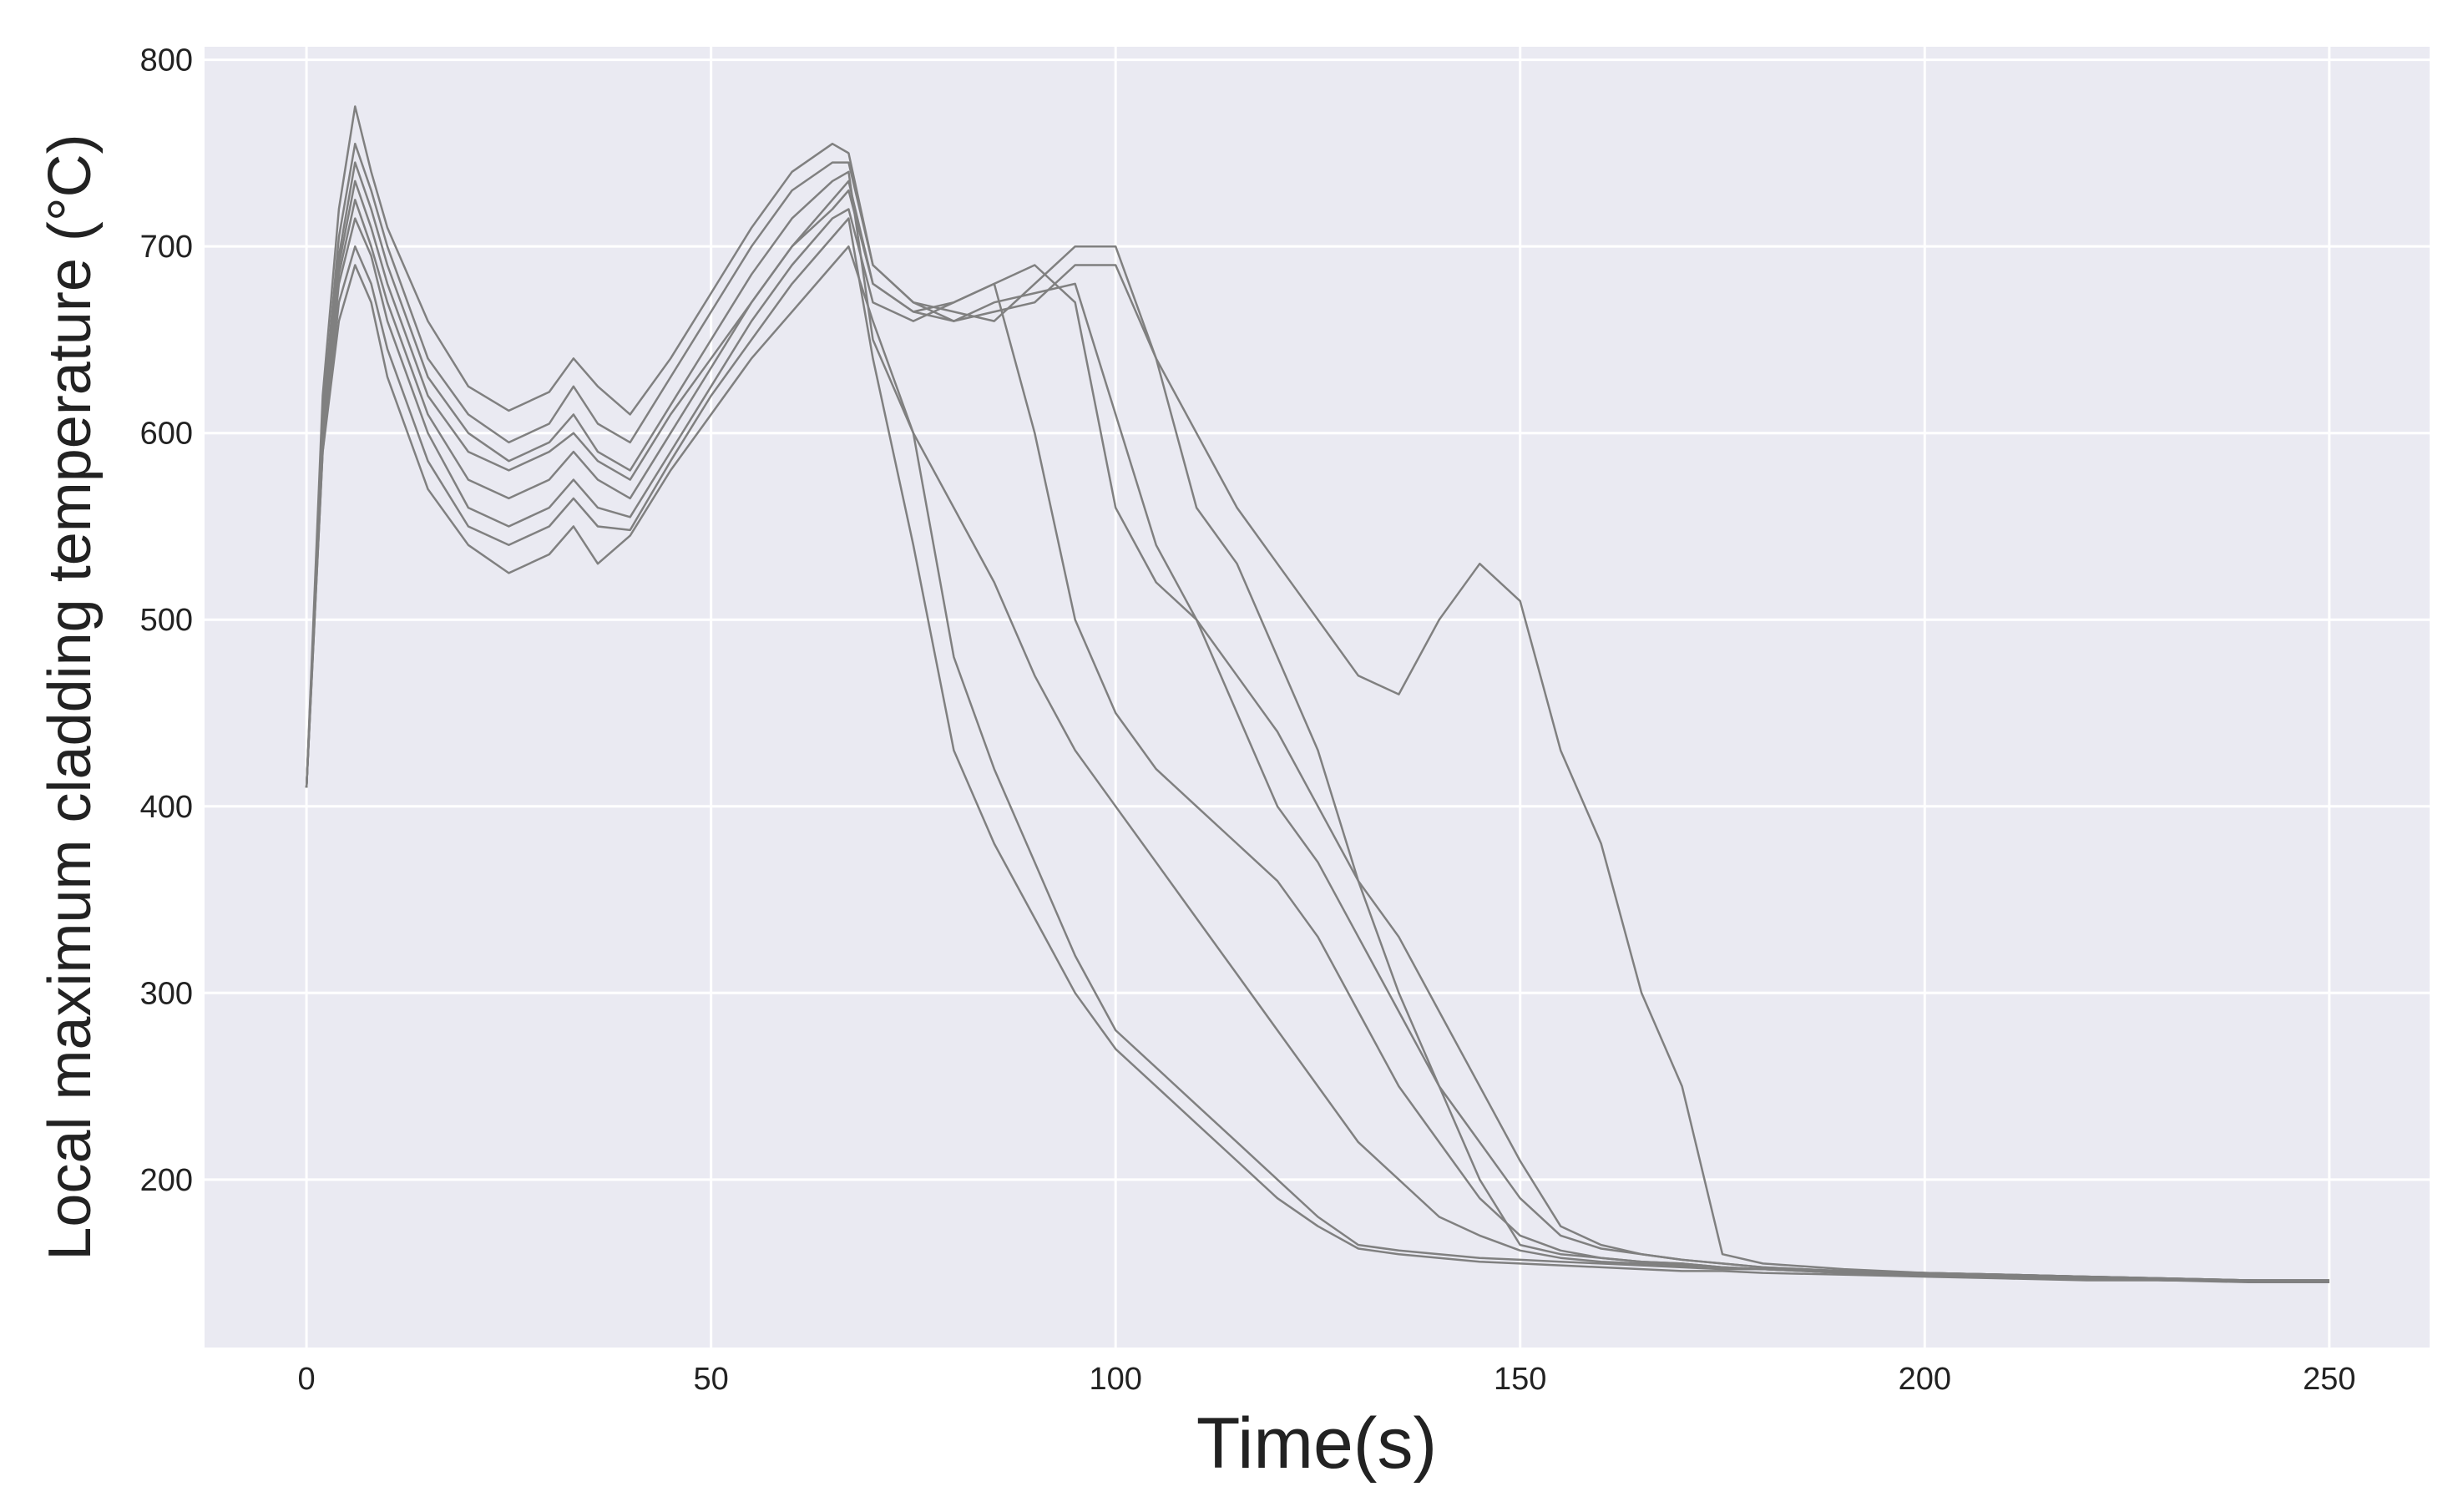 The height and width of the screenshot is (1512, 2463). I want to click on y-tick-label: 700, so click(166, 248).